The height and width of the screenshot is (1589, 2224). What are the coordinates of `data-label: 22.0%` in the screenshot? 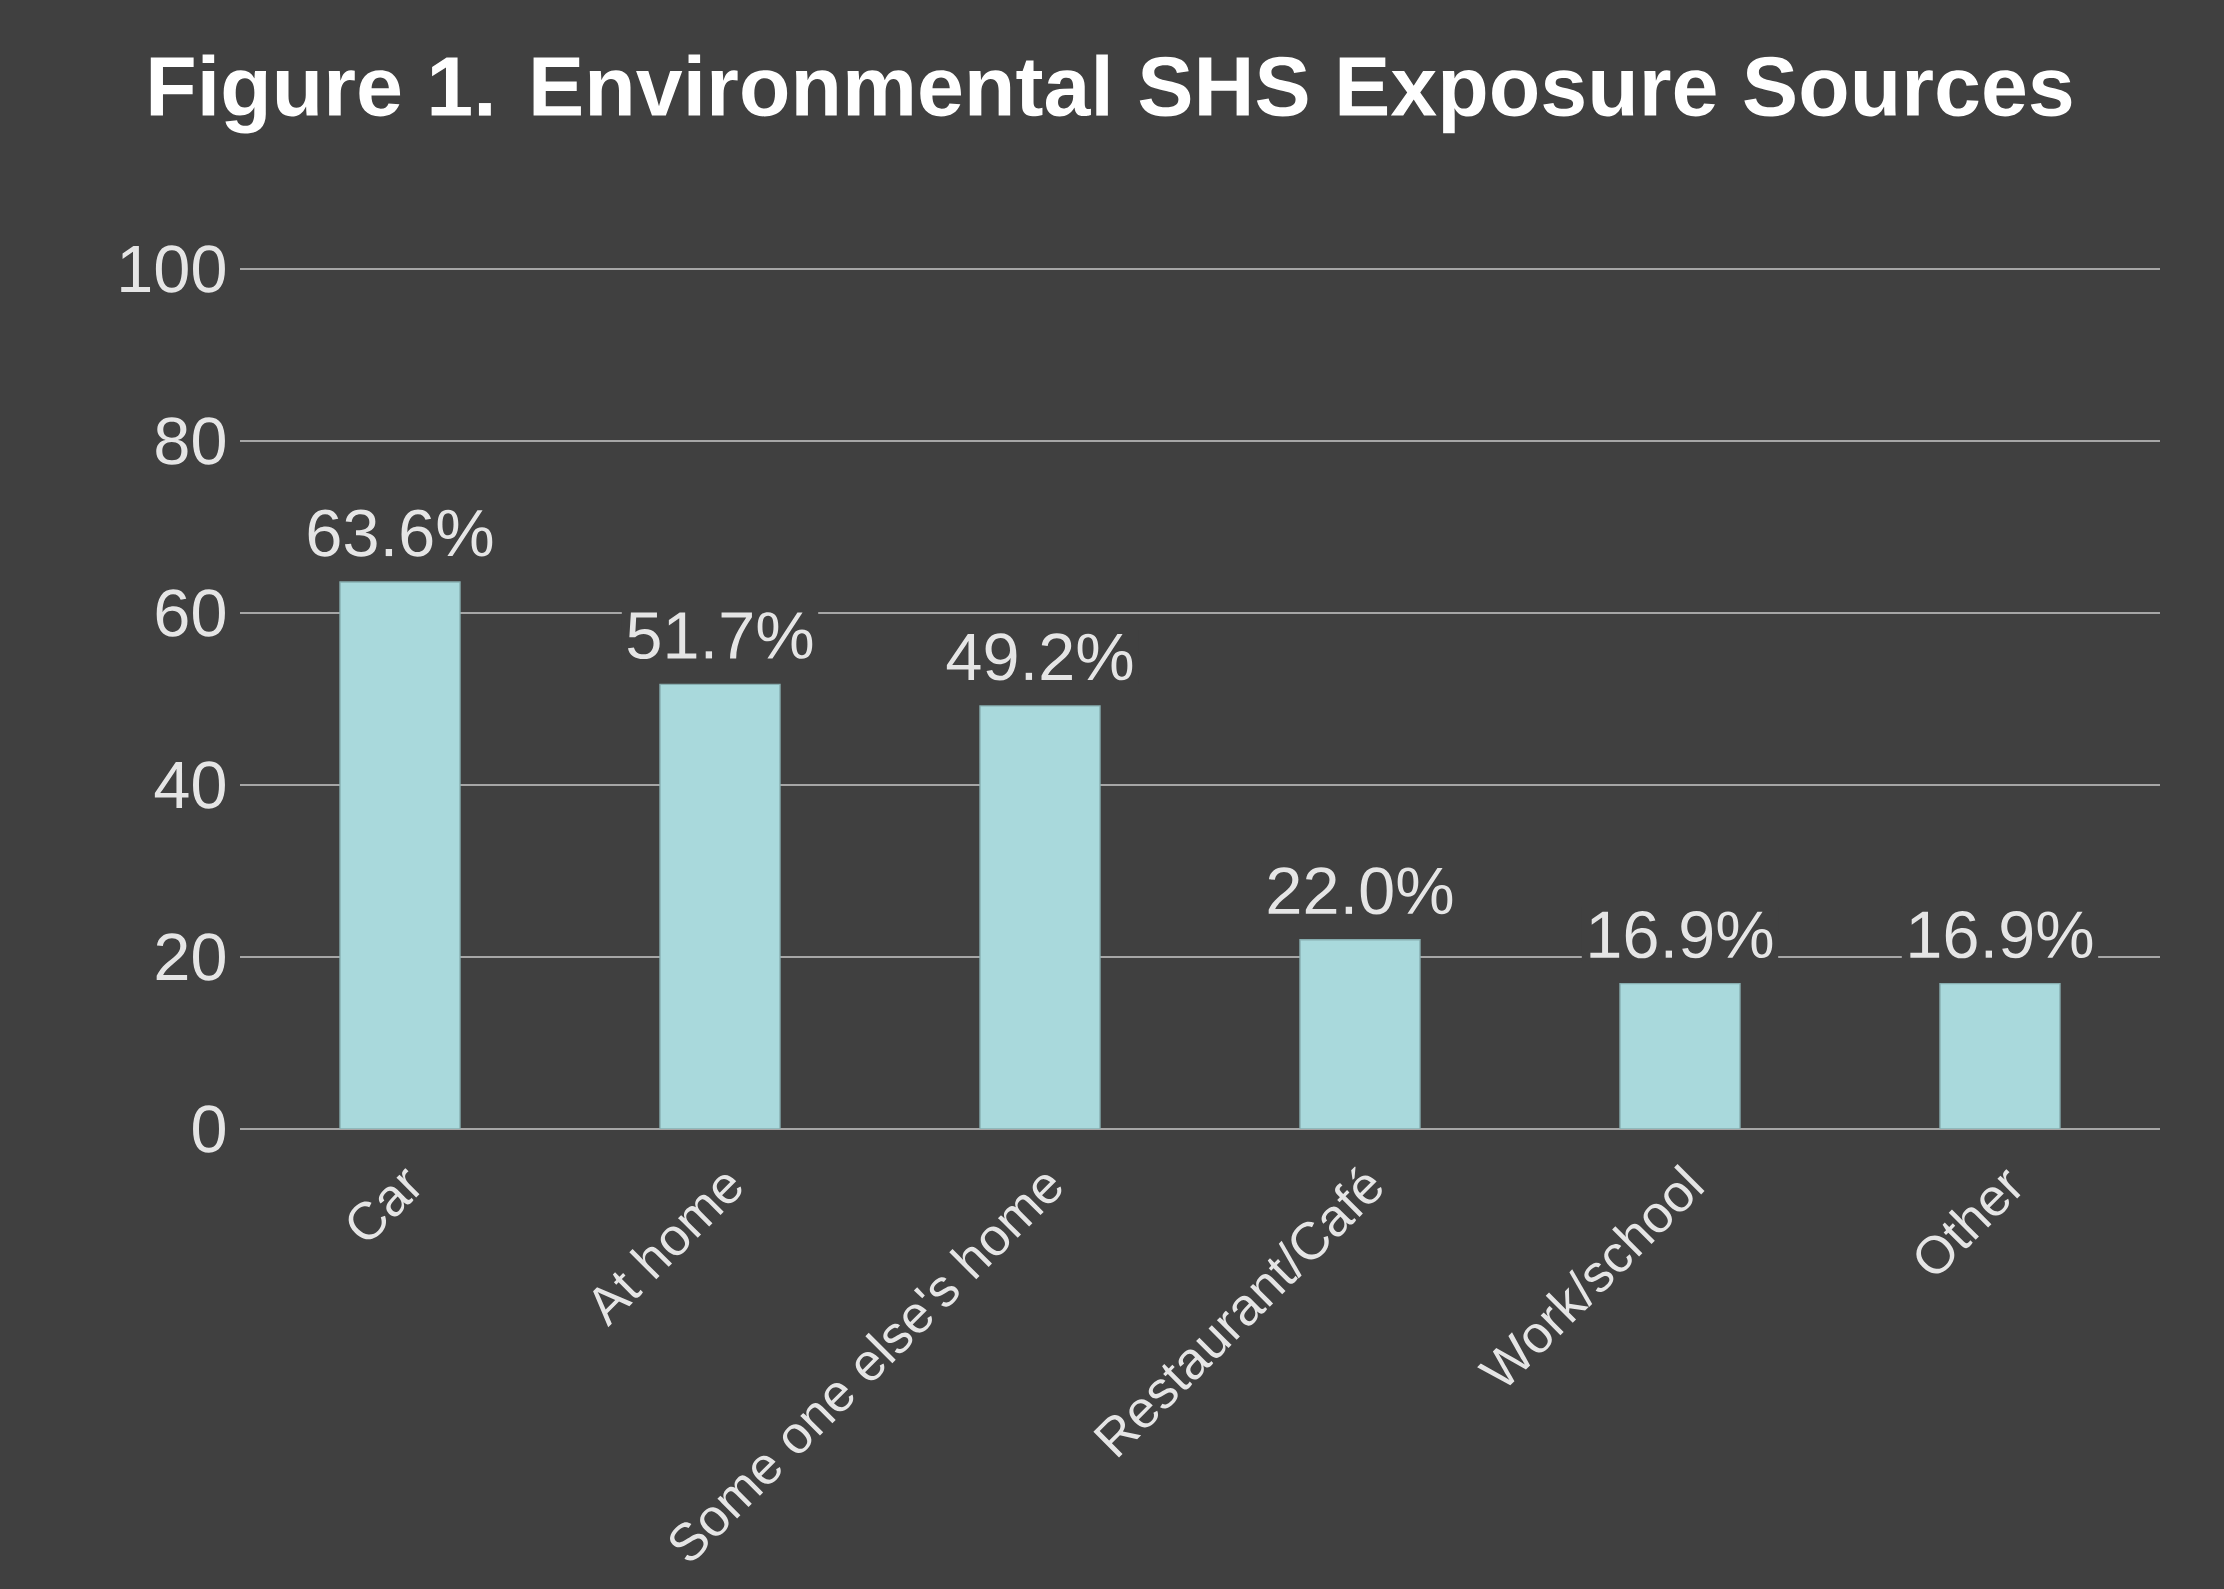 It's located at (1360, 891).